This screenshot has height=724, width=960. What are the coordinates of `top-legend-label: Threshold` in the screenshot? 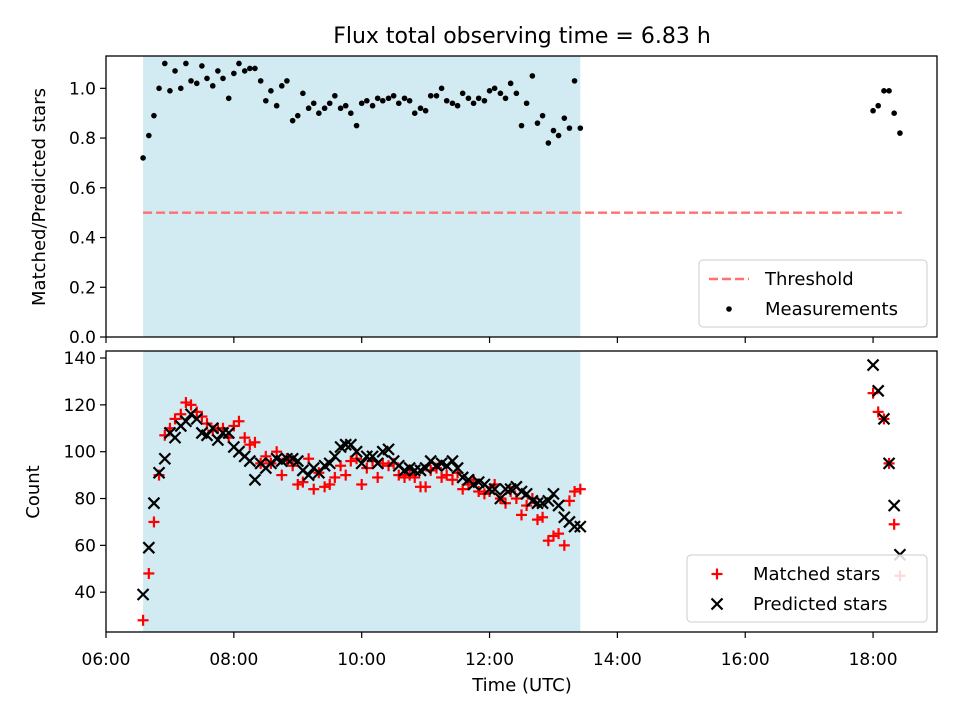 It's located at (809, 279).